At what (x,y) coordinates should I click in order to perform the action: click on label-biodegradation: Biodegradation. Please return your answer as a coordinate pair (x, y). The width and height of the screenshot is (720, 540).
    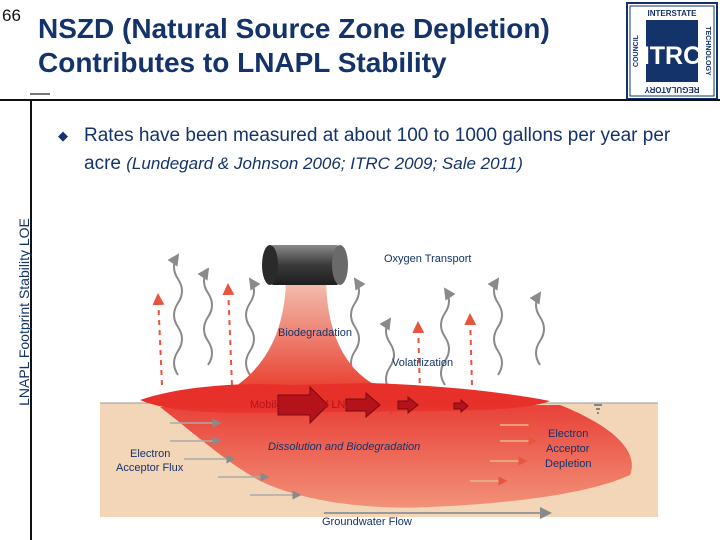
    Looking at the image, I should click on (315, 333).